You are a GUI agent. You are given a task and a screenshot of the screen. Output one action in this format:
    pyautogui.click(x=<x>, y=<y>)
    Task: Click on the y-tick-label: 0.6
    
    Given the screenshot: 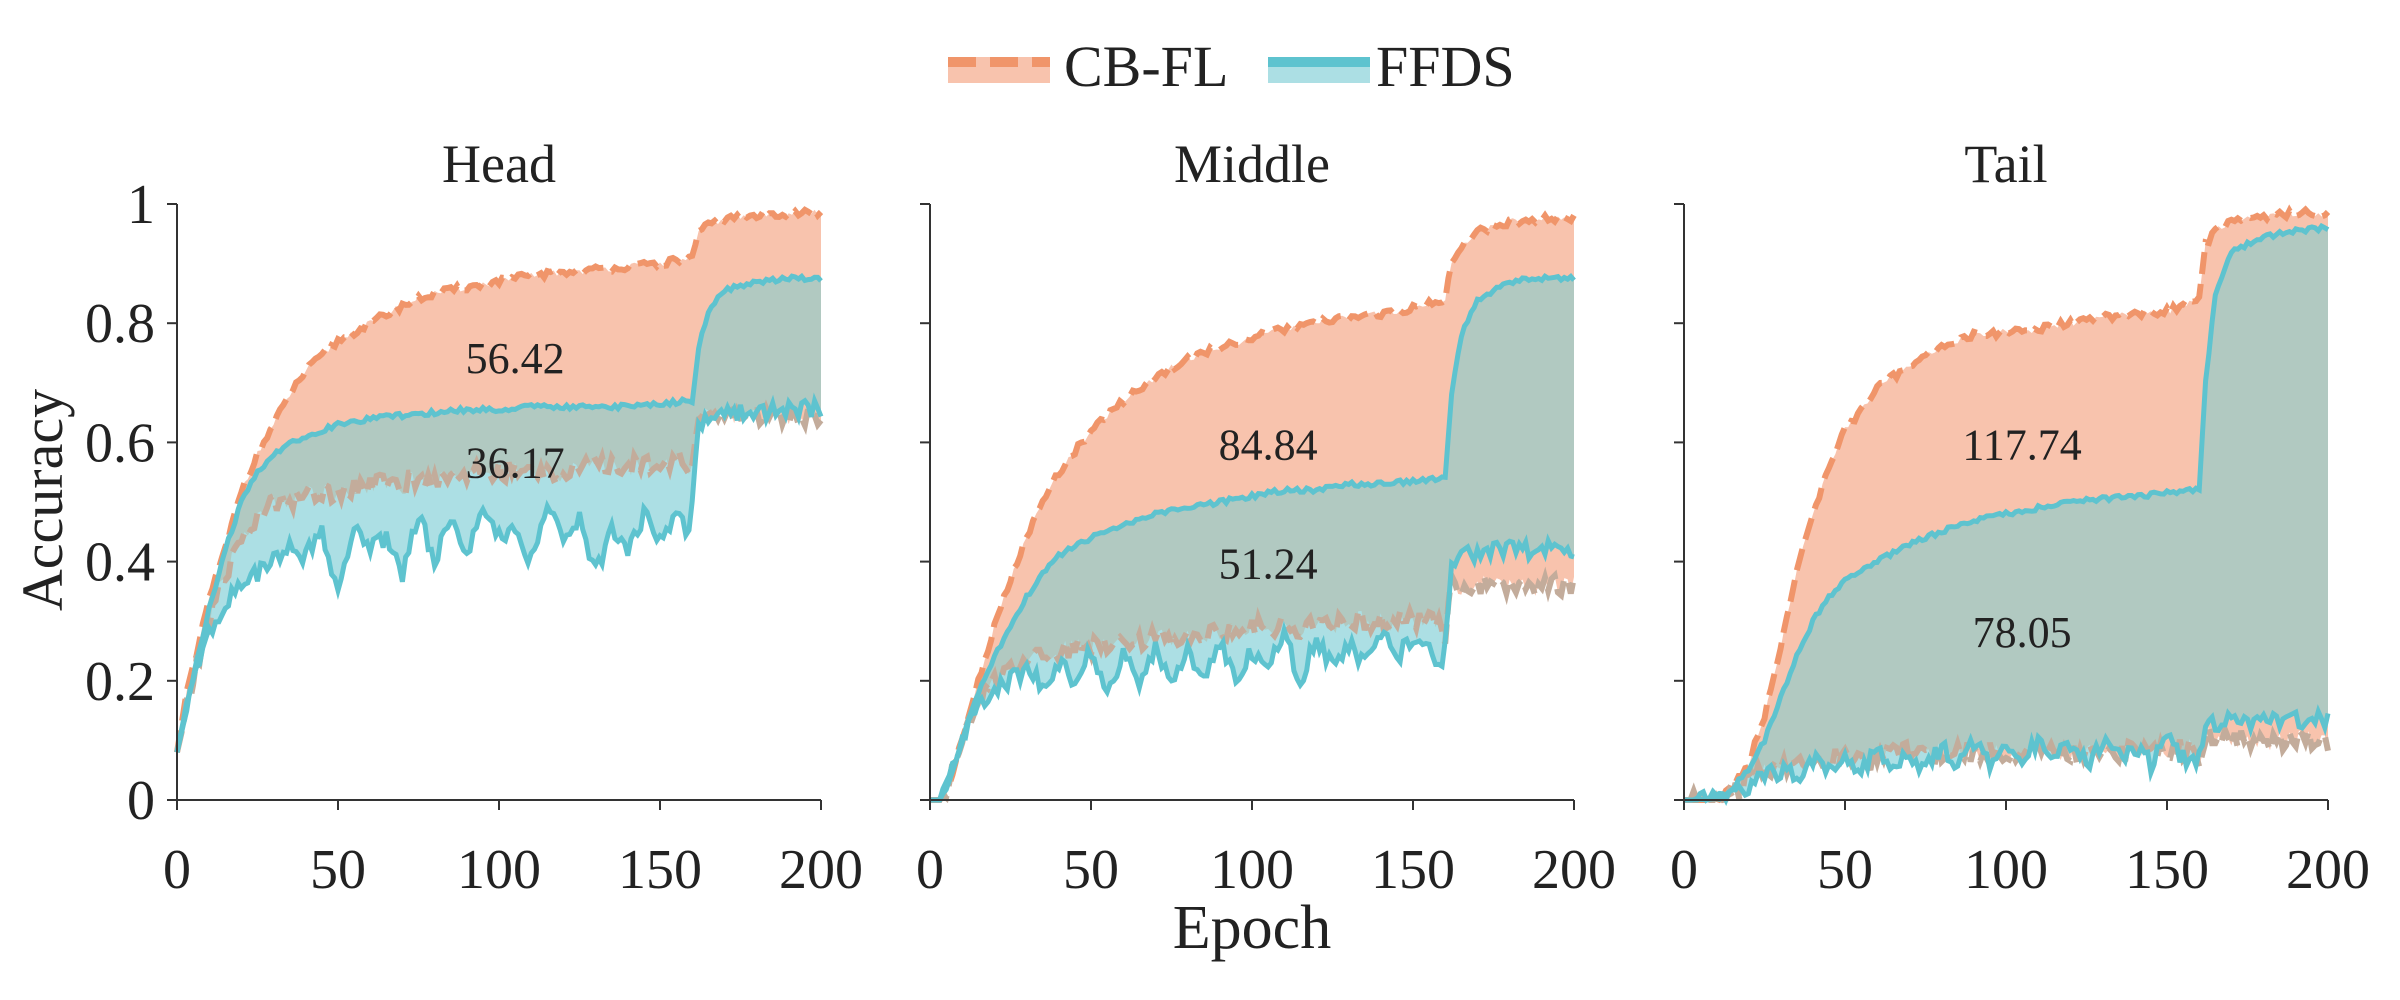 What is the action you would take?
    pyautogui.click(x=120, y=443)
    